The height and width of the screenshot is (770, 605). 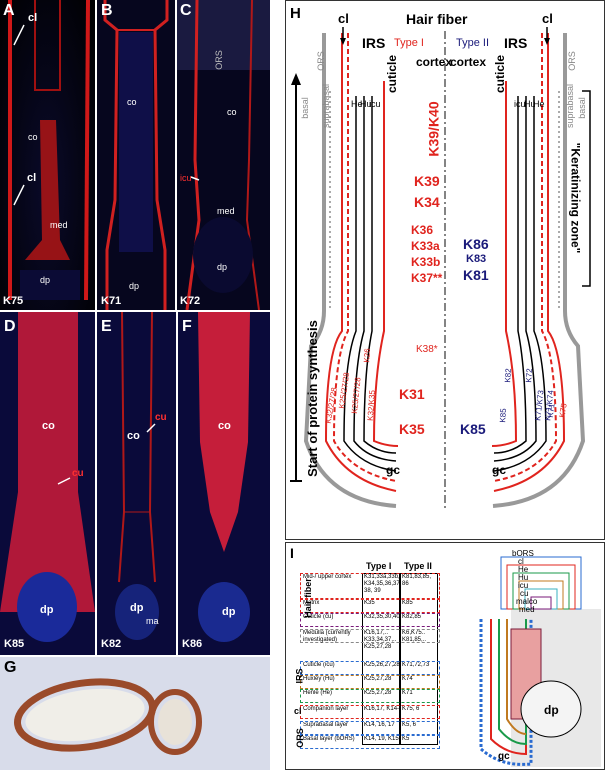 What do you see at coordinates (425, 246) in the screenshot?
I see `keratin-k33a: K33a` at bounding box center [425, 246].